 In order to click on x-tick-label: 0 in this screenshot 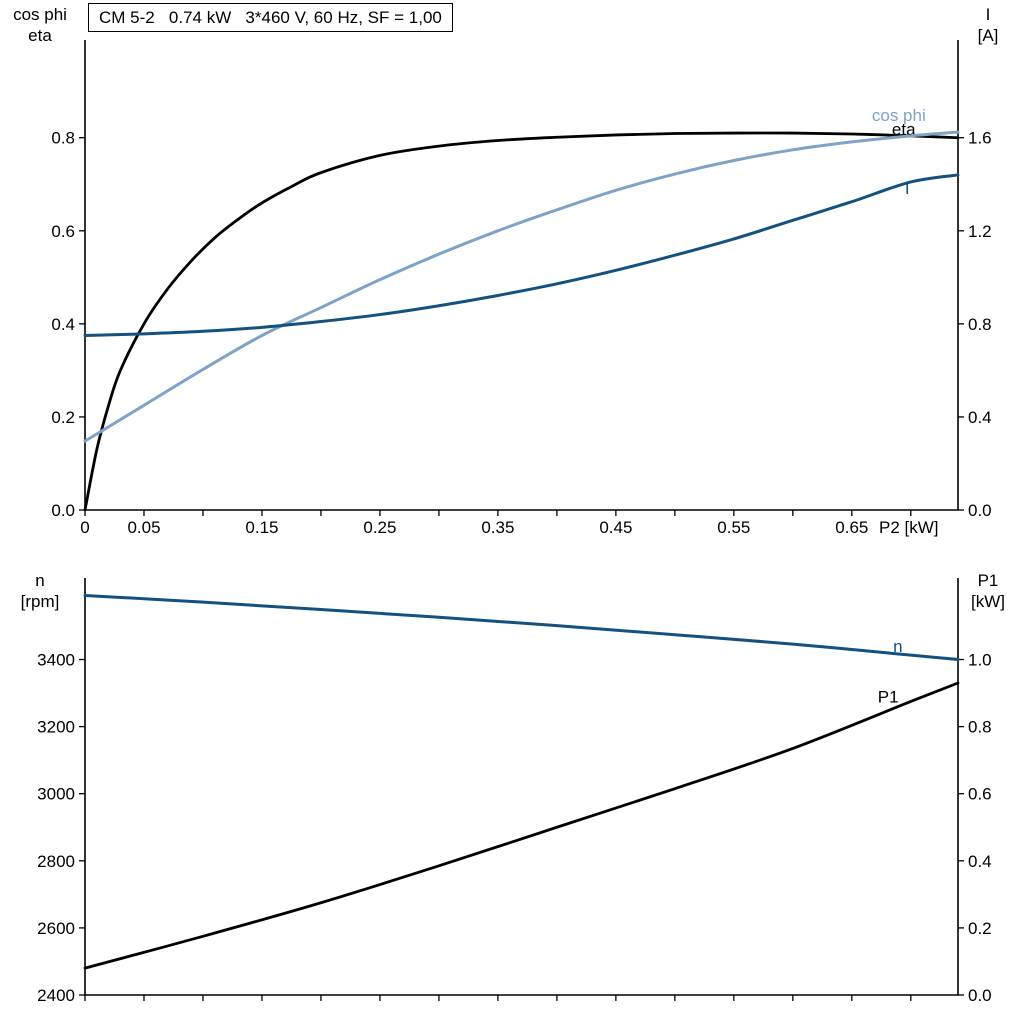, I will do `click(84, 527)`.